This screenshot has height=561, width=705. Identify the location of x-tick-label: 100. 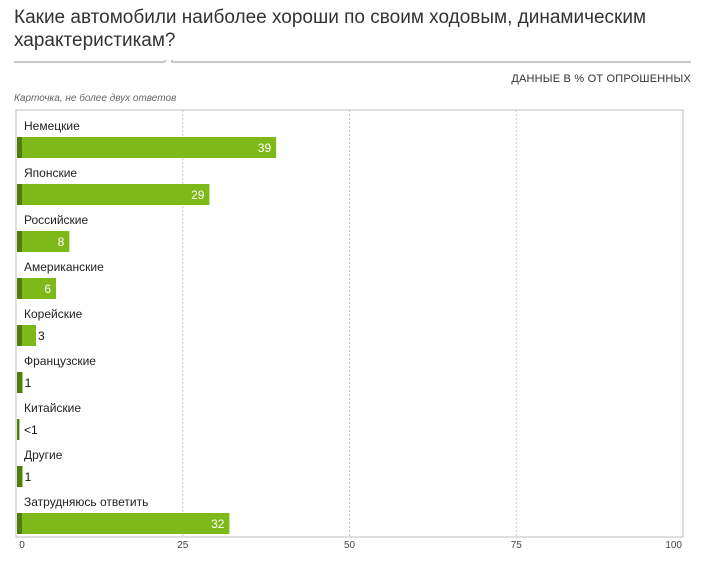
(673, 545).